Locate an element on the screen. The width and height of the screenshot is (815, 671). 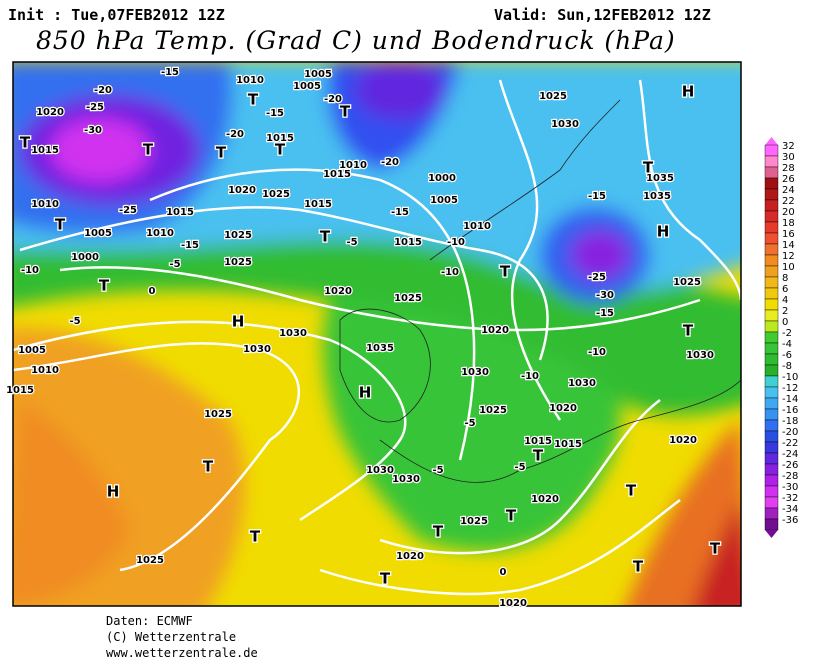
colorbar-tick-label: 20 is located at coordinates (788, 212).